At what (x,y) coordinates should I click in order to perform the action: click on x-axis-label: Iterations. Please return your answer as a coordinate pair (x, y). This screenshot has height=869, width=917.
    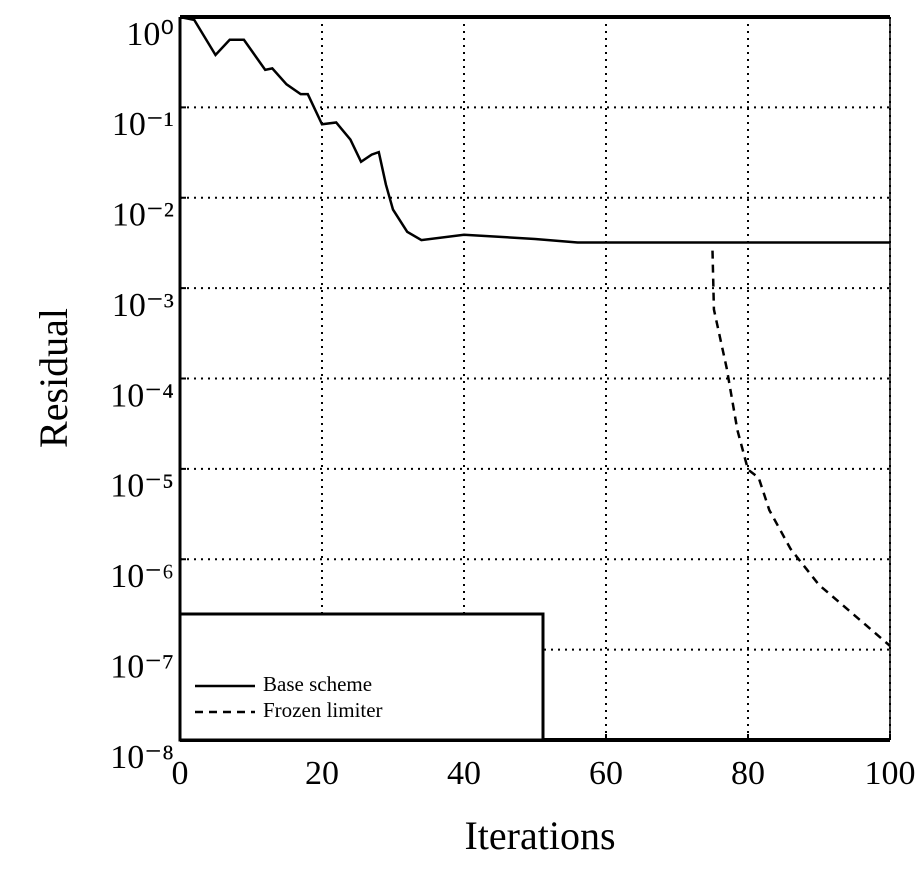
    Looking at the image, I should click on (539, 835).